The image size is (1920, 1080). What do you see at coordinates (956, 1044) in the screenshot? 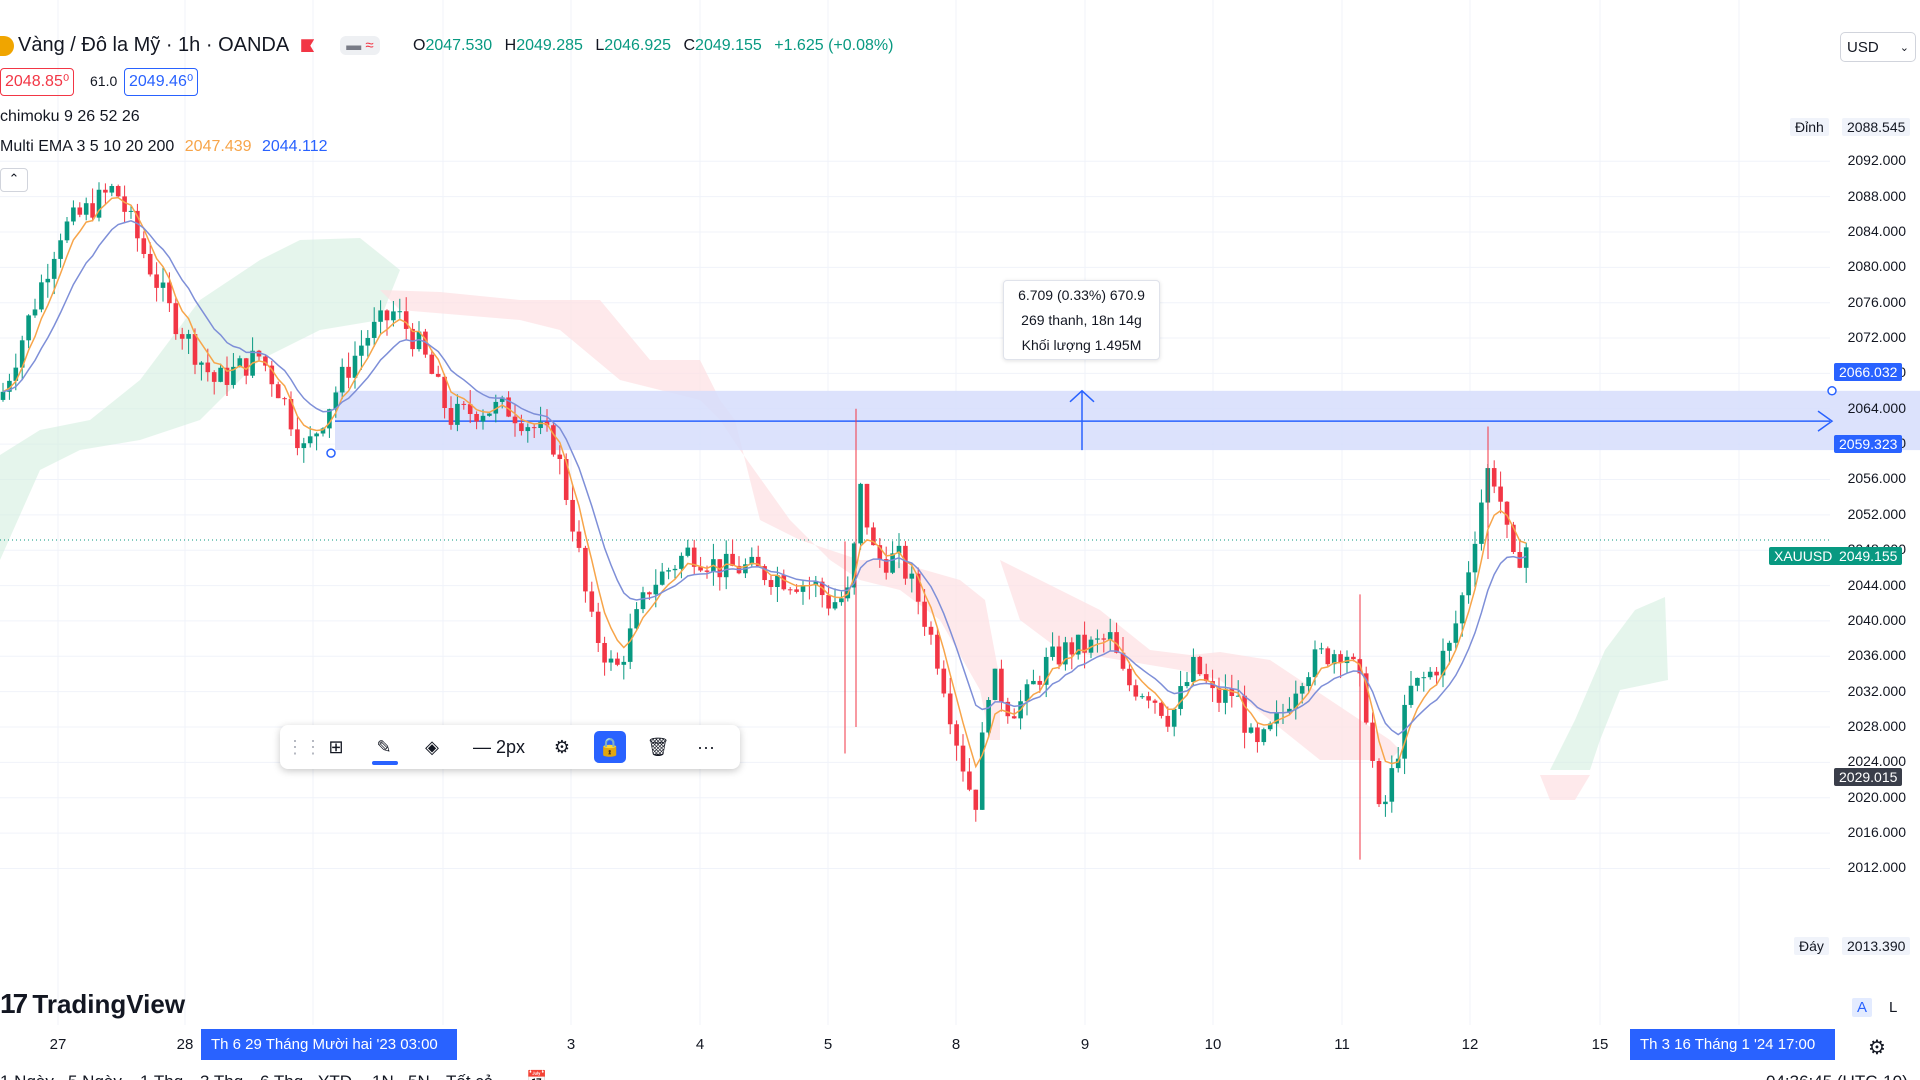
I see `time-tick: 8` at bounding box center [956, 1044].